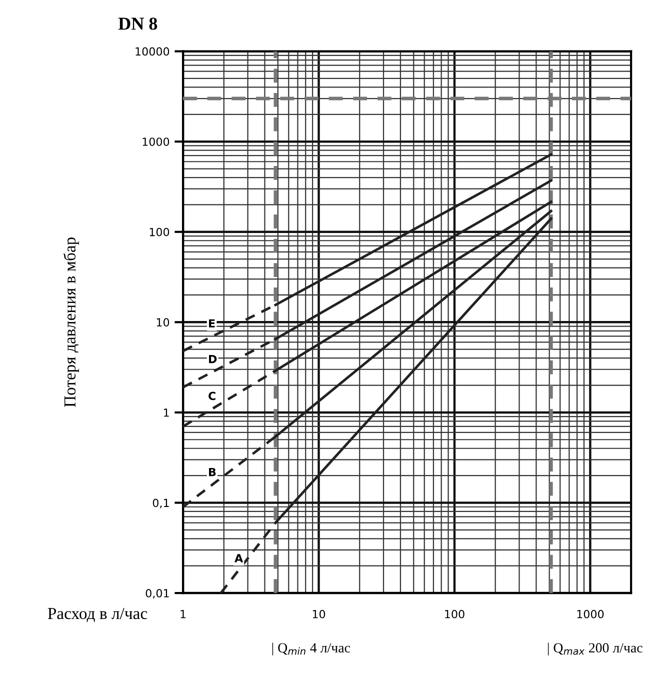 This screenshot has height=684, width=656. I want to click on series-label: D, so click(213, 359).